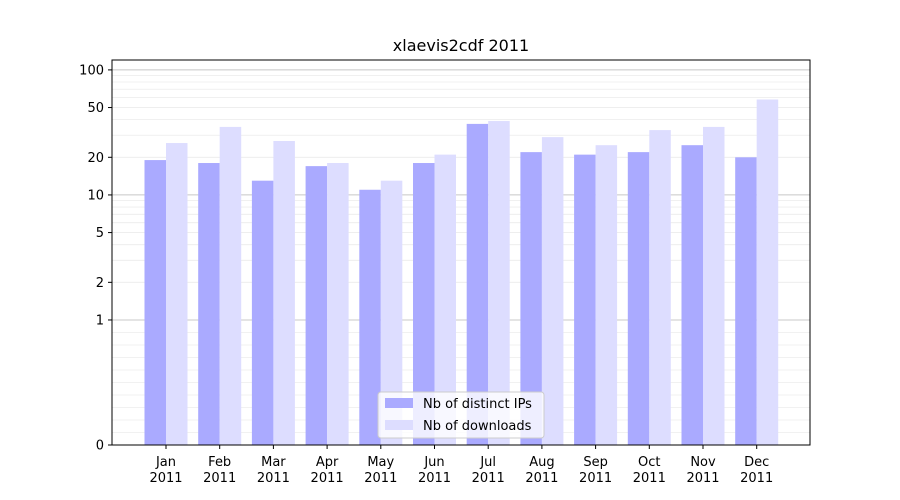  What do you see at coordinates (399, 425) in the screenshot?
I see `legend-swatch-downloads` at bounding box center [399, 425].